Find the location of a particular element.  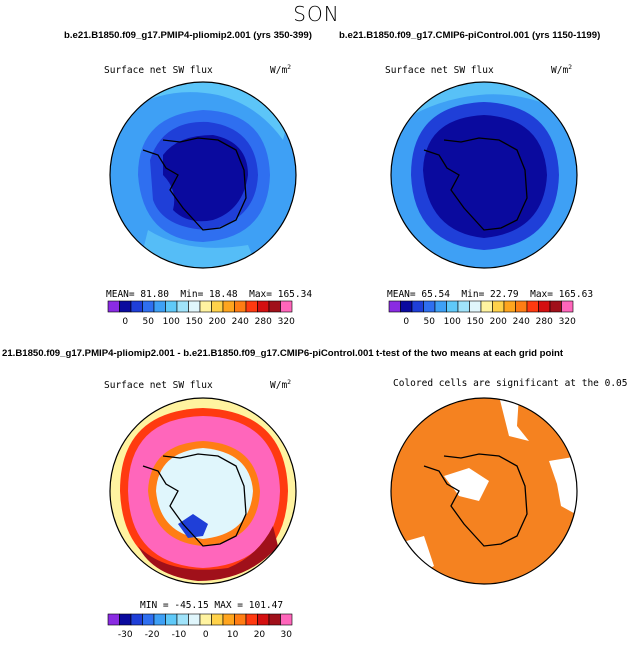

colorbar-tick-label: -20 is located at coordinates (152, 635).